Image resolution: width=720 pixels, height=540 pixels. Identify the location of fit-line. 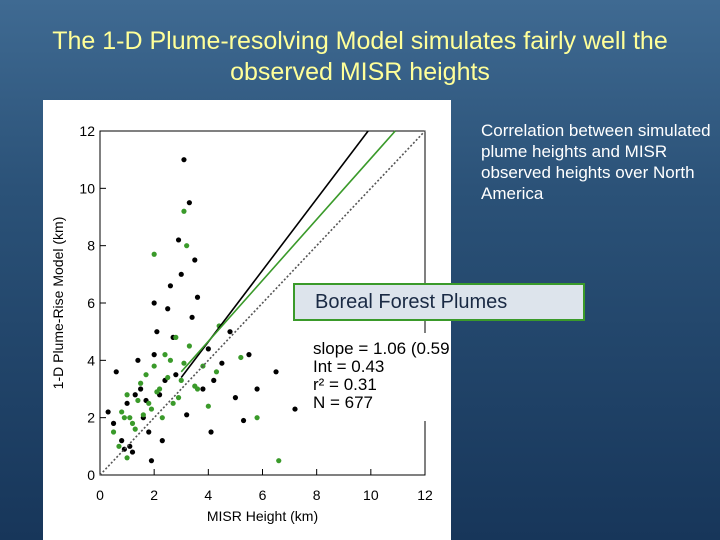
(288, 251).